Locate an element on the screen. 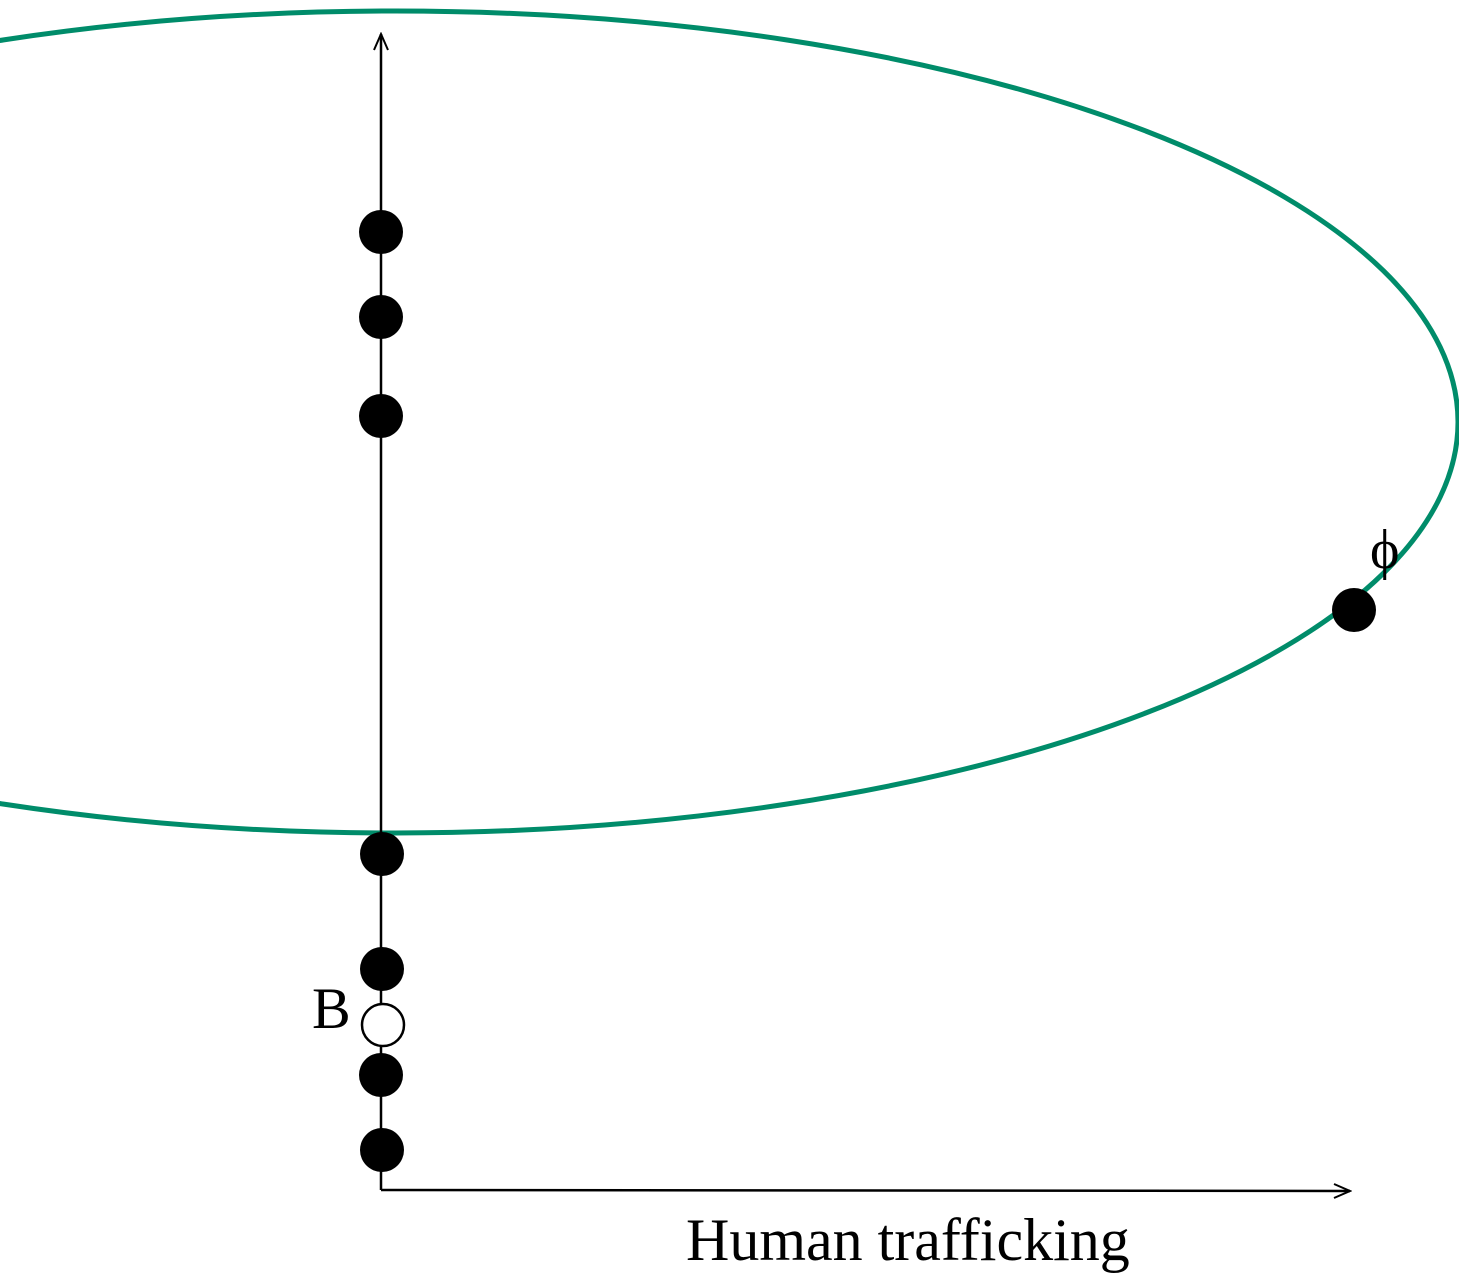  point-phi-label: ϕ is located at coordinates (1384, 550).